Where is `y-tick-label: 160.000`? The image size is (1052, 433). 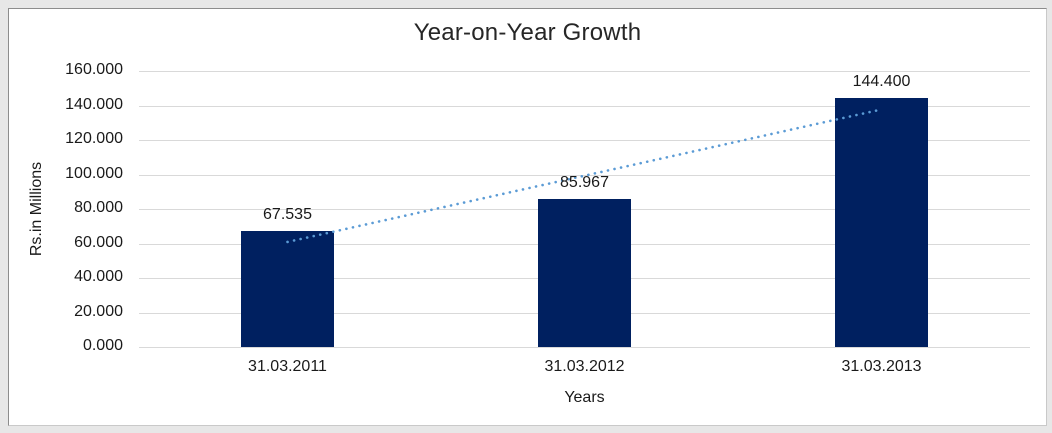 y-tick-label: 160.000 is located at coordinates (94, 69).